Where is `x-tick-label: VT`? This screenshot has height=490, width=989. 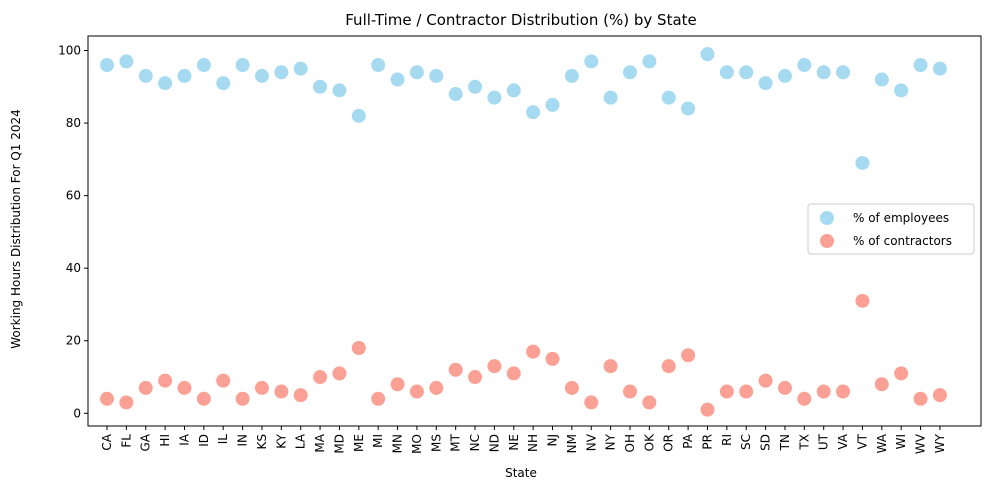
x-tick-label: VT is located at coordinates (862, 441).